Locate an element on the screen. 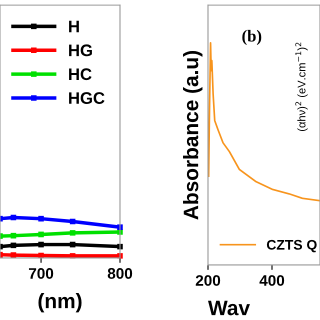  annotation: (b) is located at coordinates (252, 38).